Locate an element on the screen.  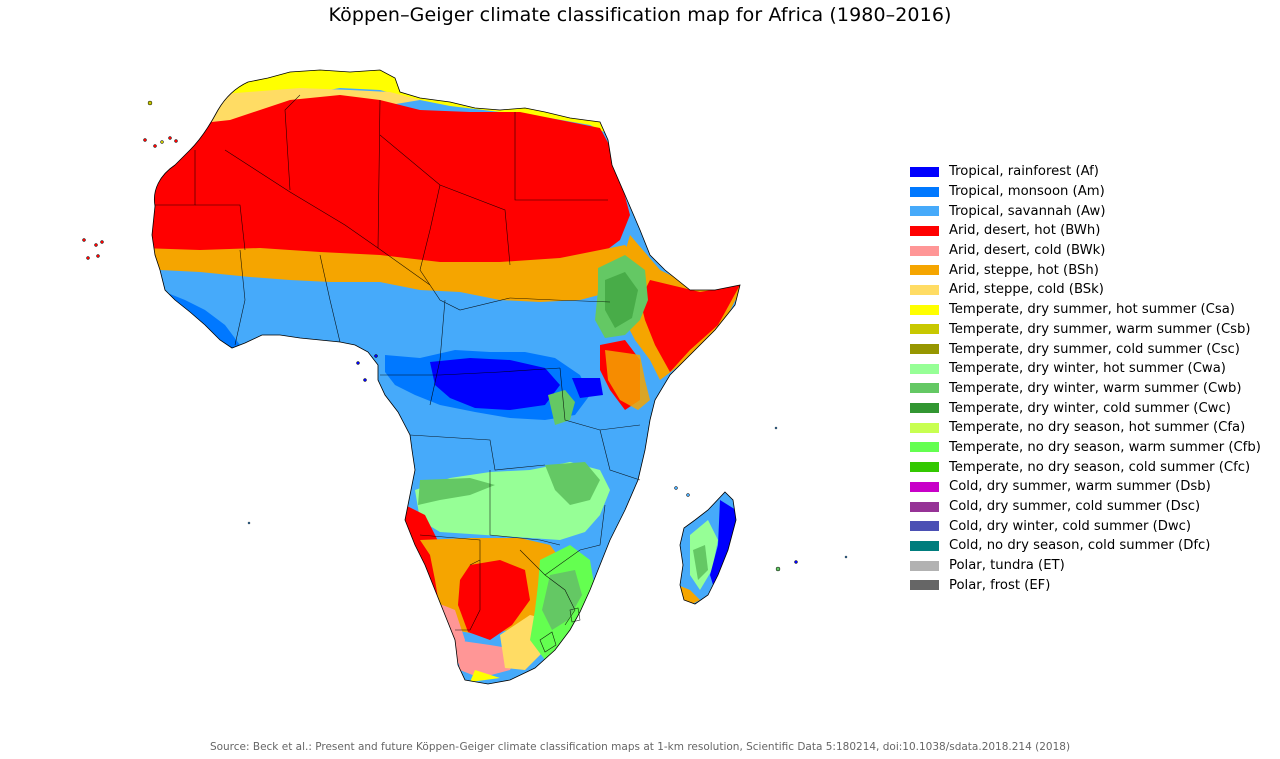
legend-label: Arid, desert, hot (BWh) is located at coordinates (1025, 231).